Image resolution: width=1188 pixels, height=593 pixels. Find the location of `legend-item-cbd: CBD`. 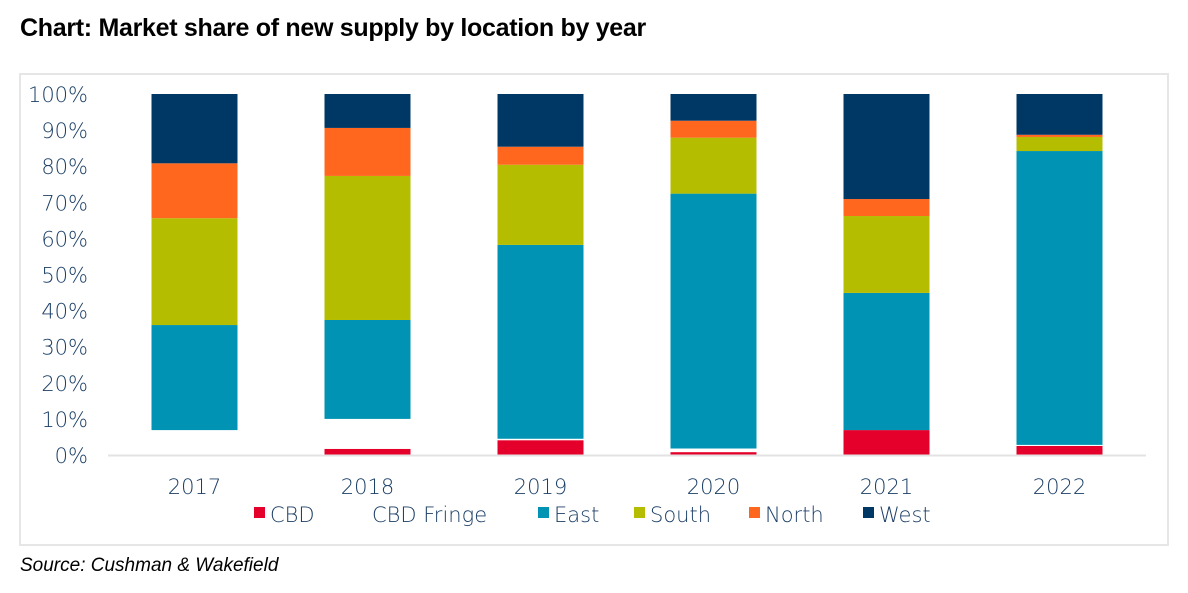

legend-item-cbd: CBD is located at coordinates (284, 515).